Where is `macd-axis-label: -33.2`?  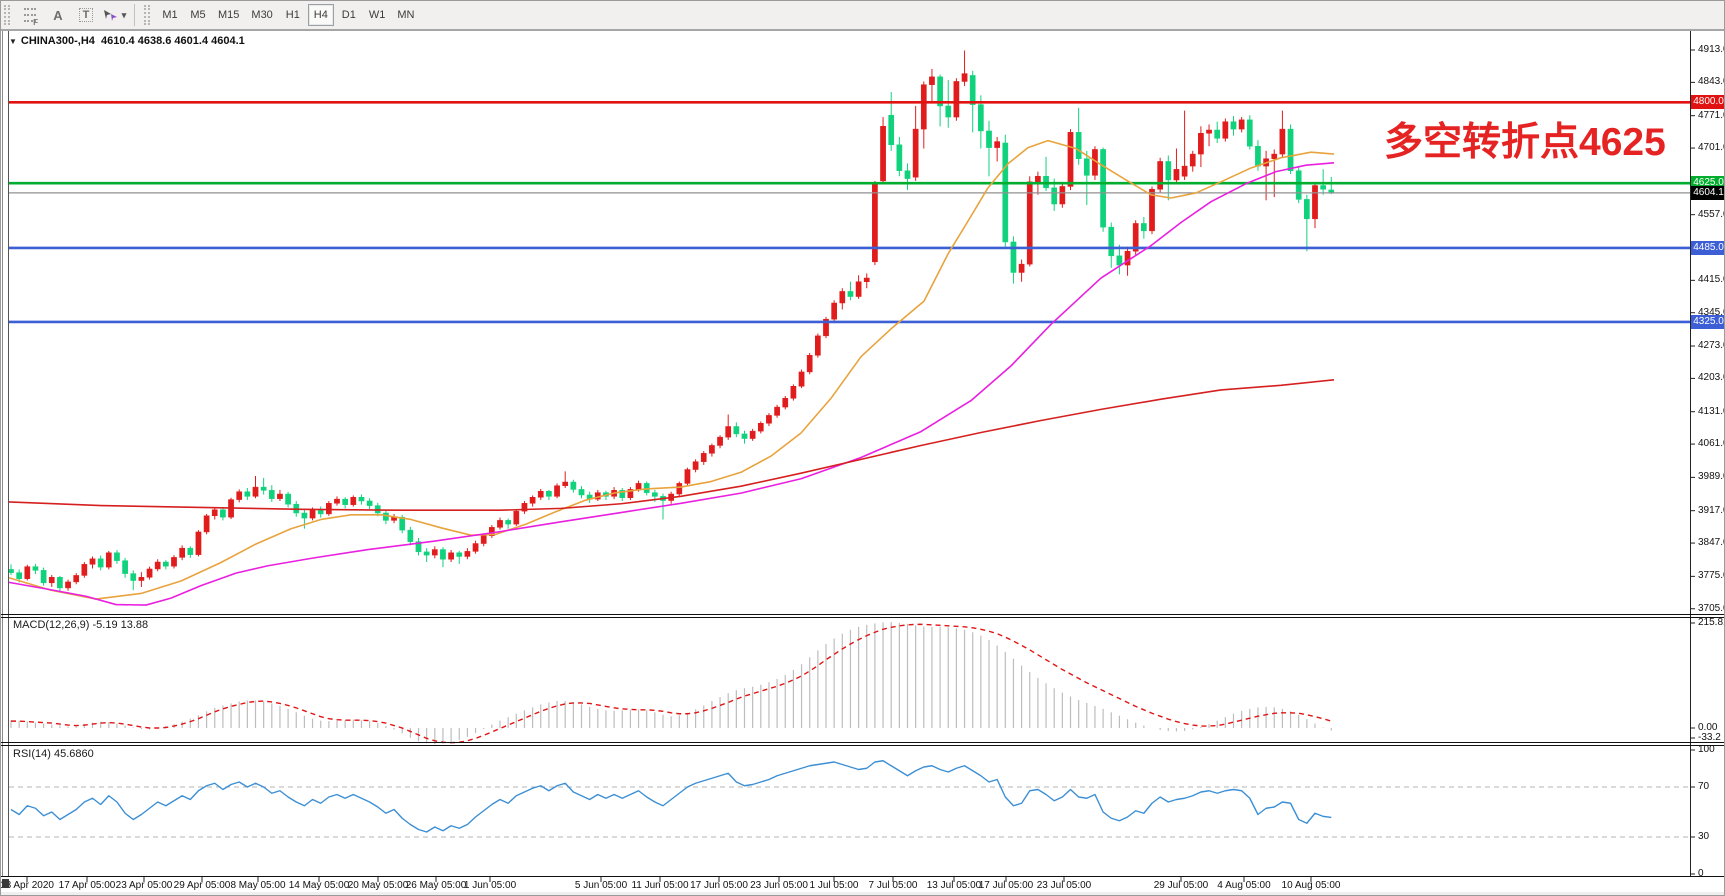
macd-axis-label: -33.2 is located at coordinates (1709, 737).